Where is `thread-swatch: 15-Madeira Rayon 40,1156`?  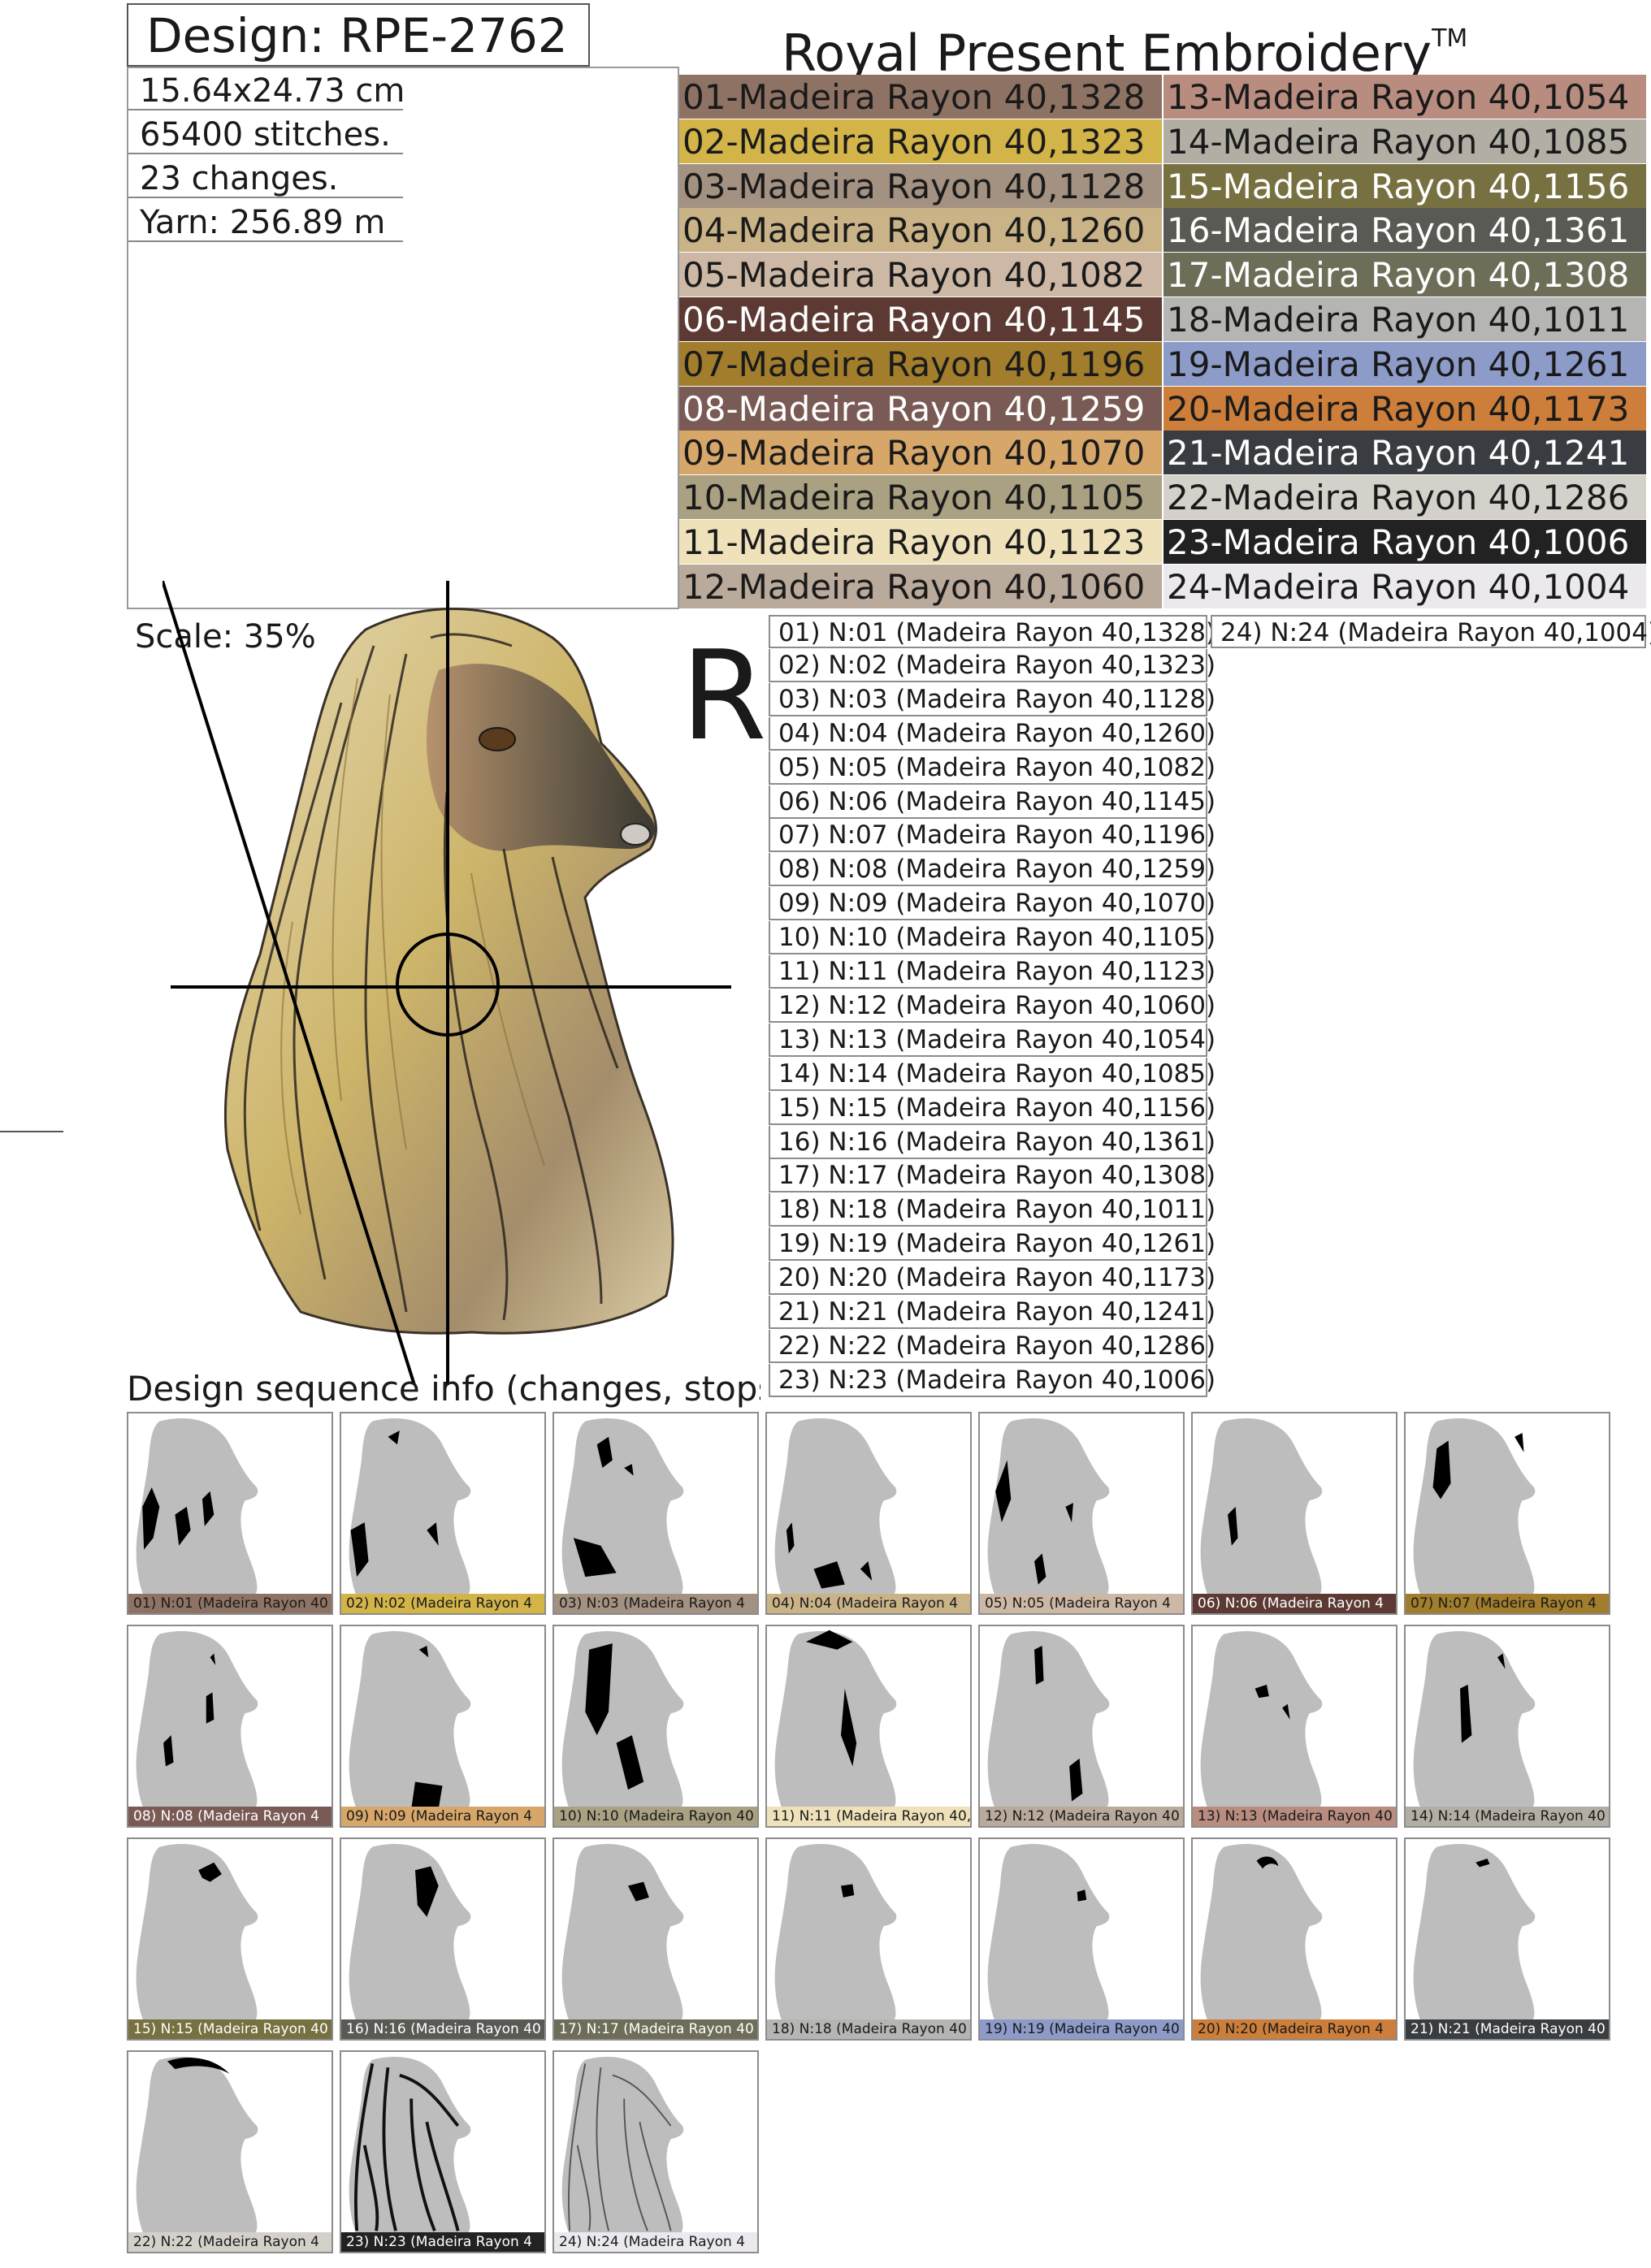 thread-swatch: 15-Madeira Rayon 40,1156 is located at coordinates (1405, 185).